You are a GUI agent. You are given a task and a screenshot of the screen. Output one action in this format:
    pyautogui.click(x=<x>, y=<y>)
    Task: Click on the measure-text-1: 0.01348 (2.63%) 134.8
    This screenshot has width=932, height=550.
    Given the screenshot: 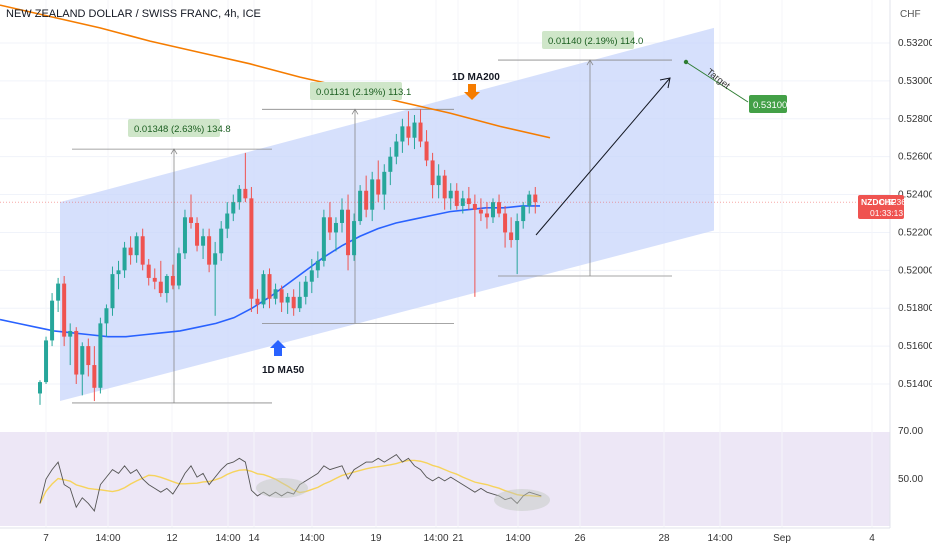 What is the action you would take?
    pyautogui.click(x=182, y=129)
    